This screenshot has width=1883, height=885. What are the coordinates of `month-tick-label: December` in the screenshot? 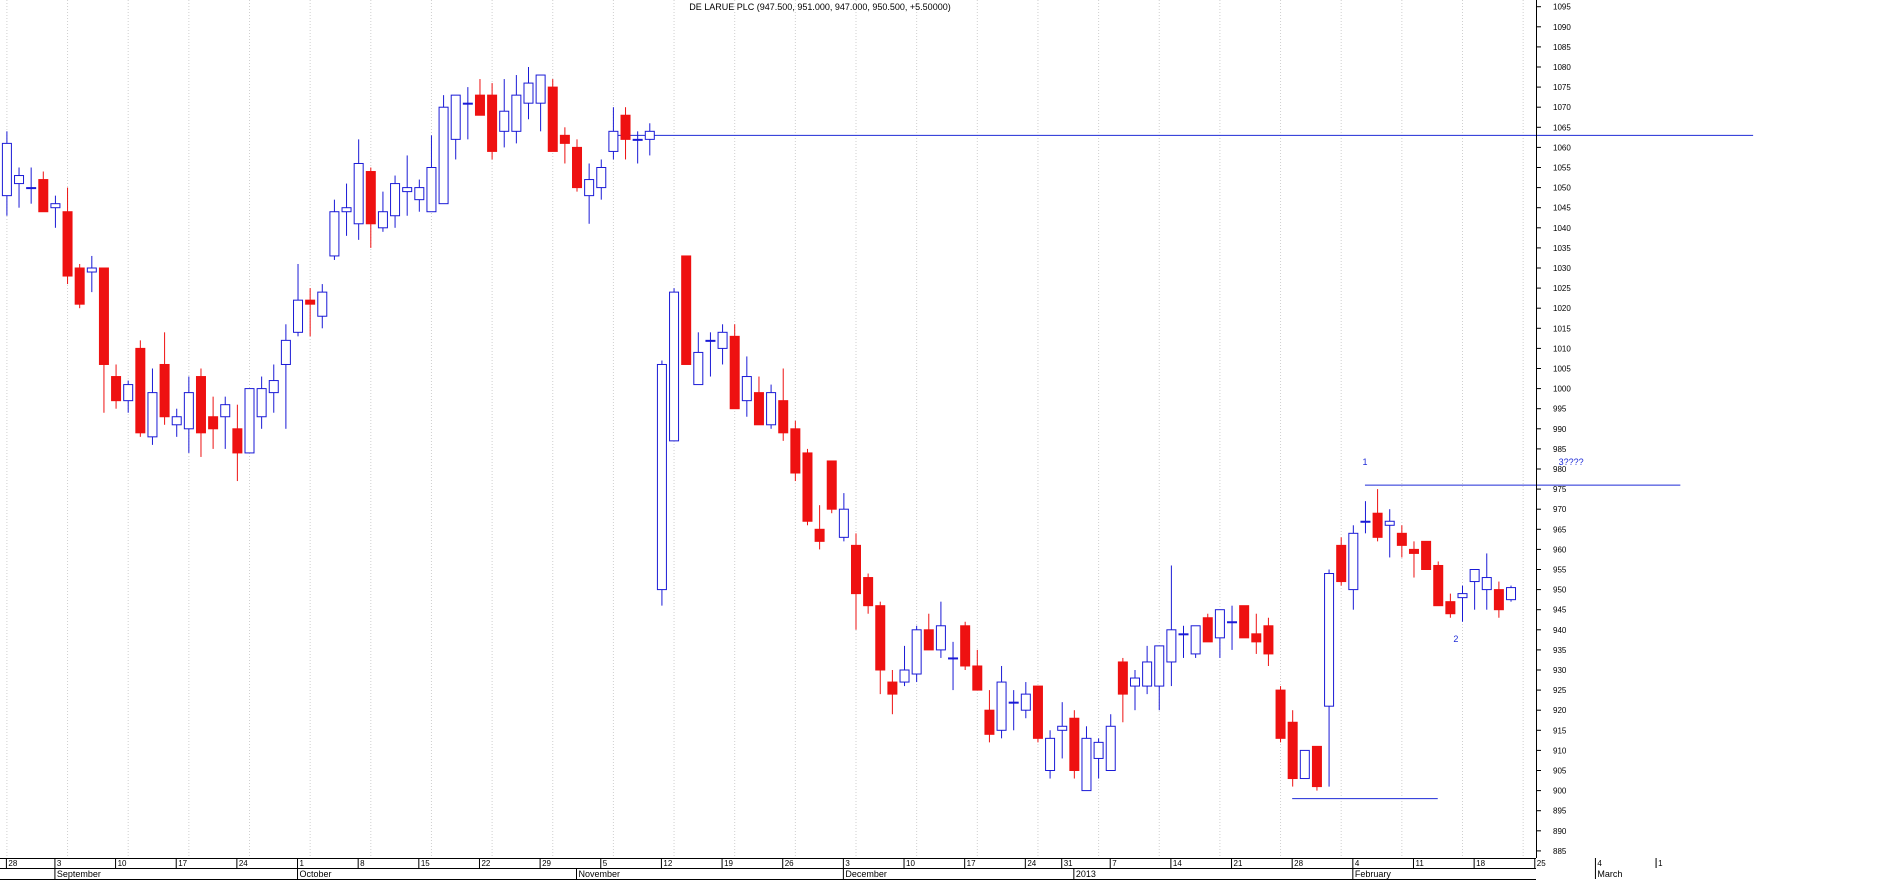 It's located at (866, 874).